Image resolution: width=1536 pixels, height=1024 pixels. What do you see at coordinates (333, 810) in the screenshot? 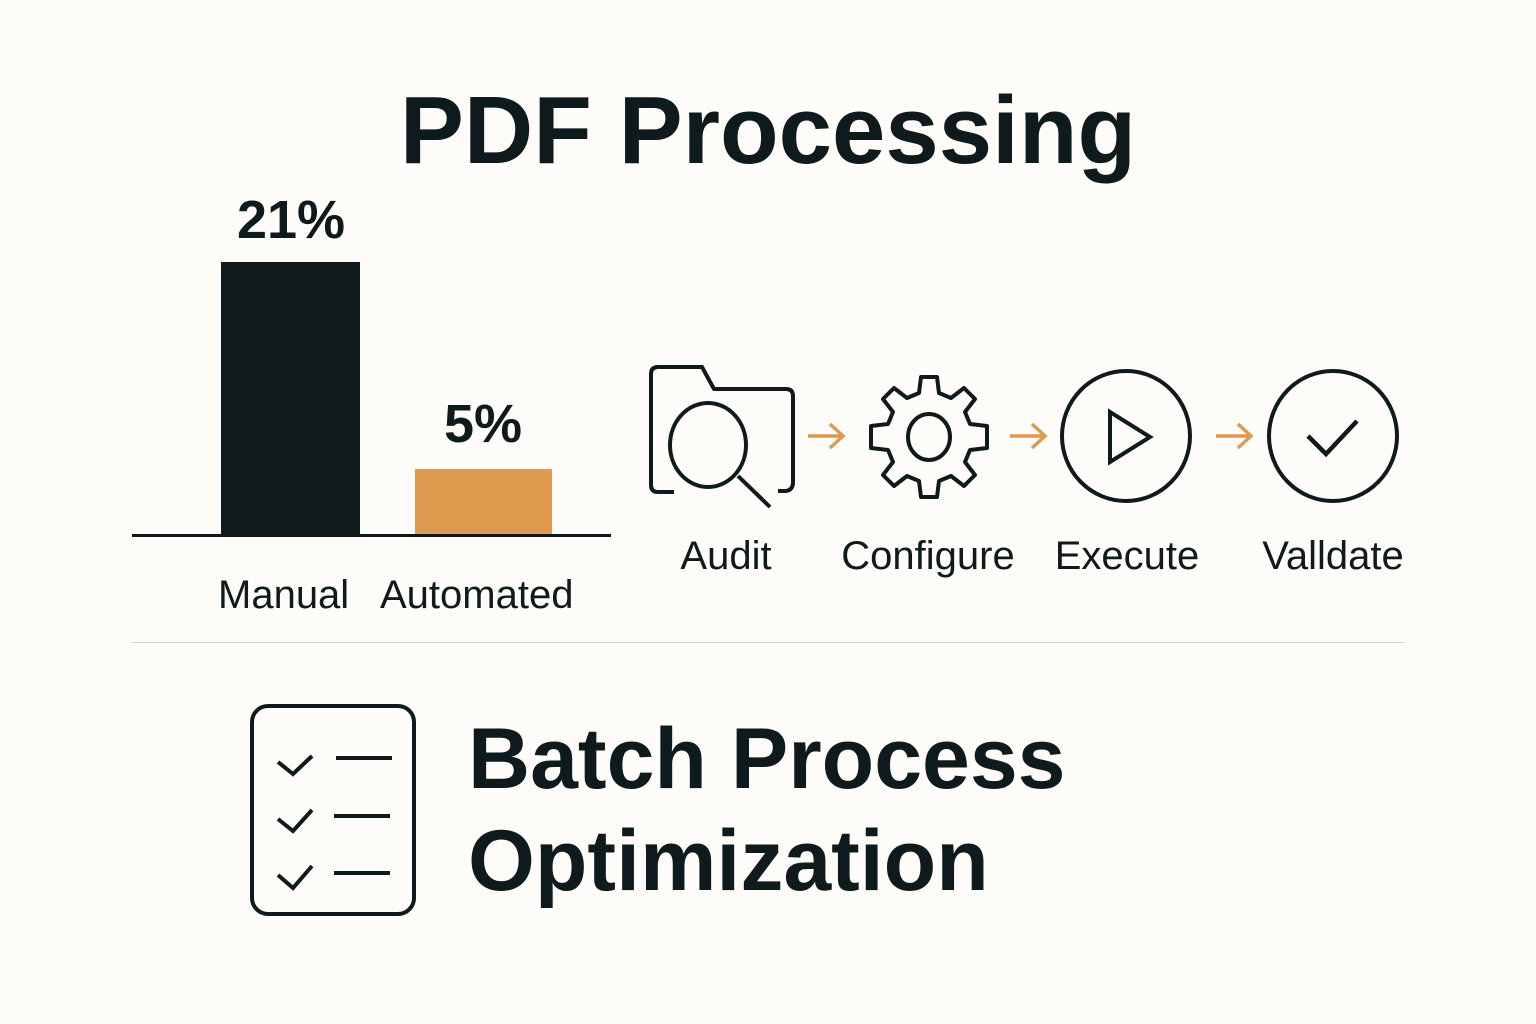
I see `checklist-icon` at bounding box center [333, 810].